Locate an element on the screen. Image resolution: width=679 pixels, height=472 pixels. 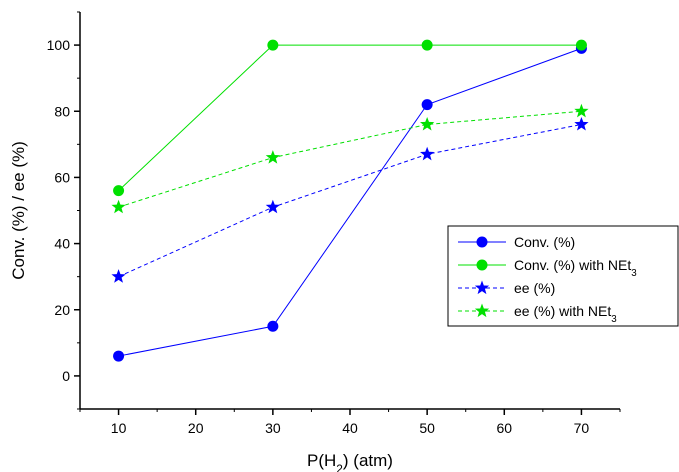
x-tick-label: 20 is located at coordinates (196, 428).